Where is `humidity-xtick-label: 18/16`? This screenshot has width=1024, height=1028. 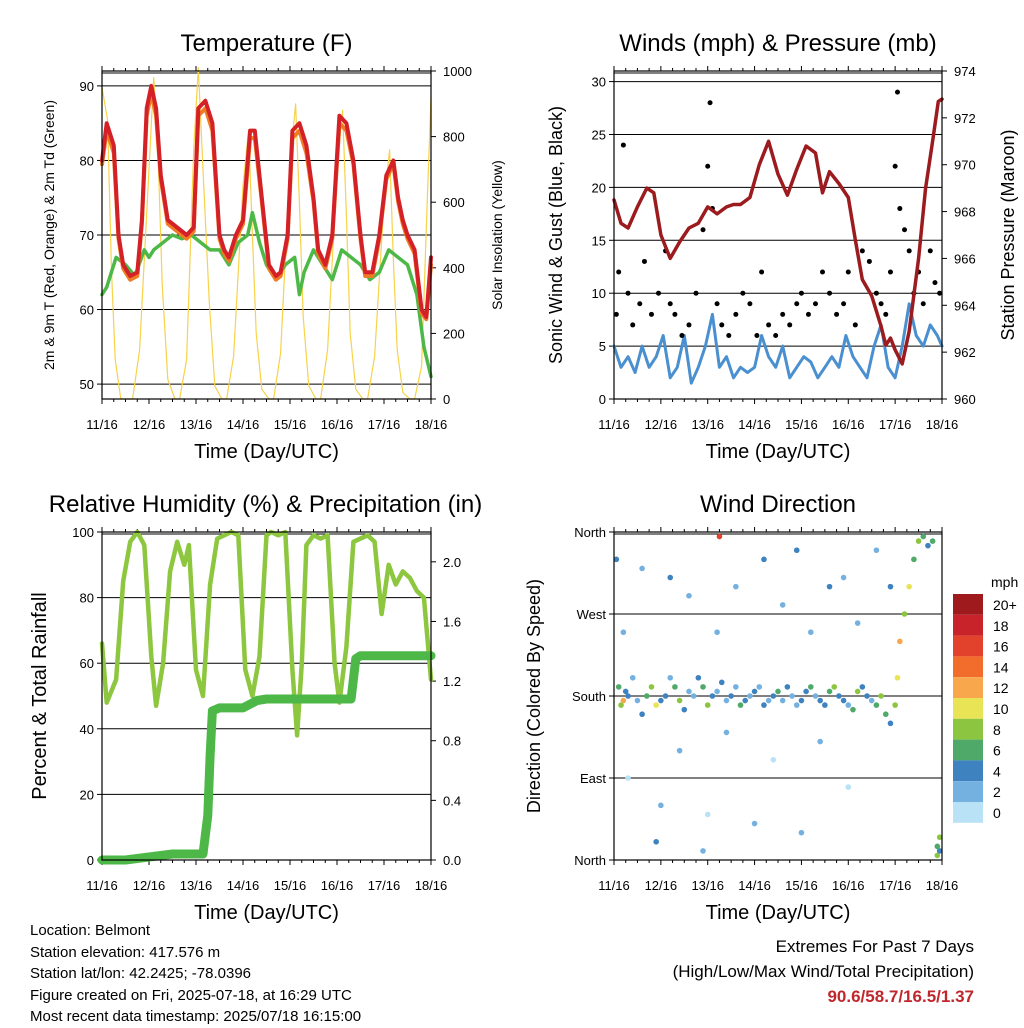 humidity-xtick-label: 18/16 is located at coordinates (431, 885).